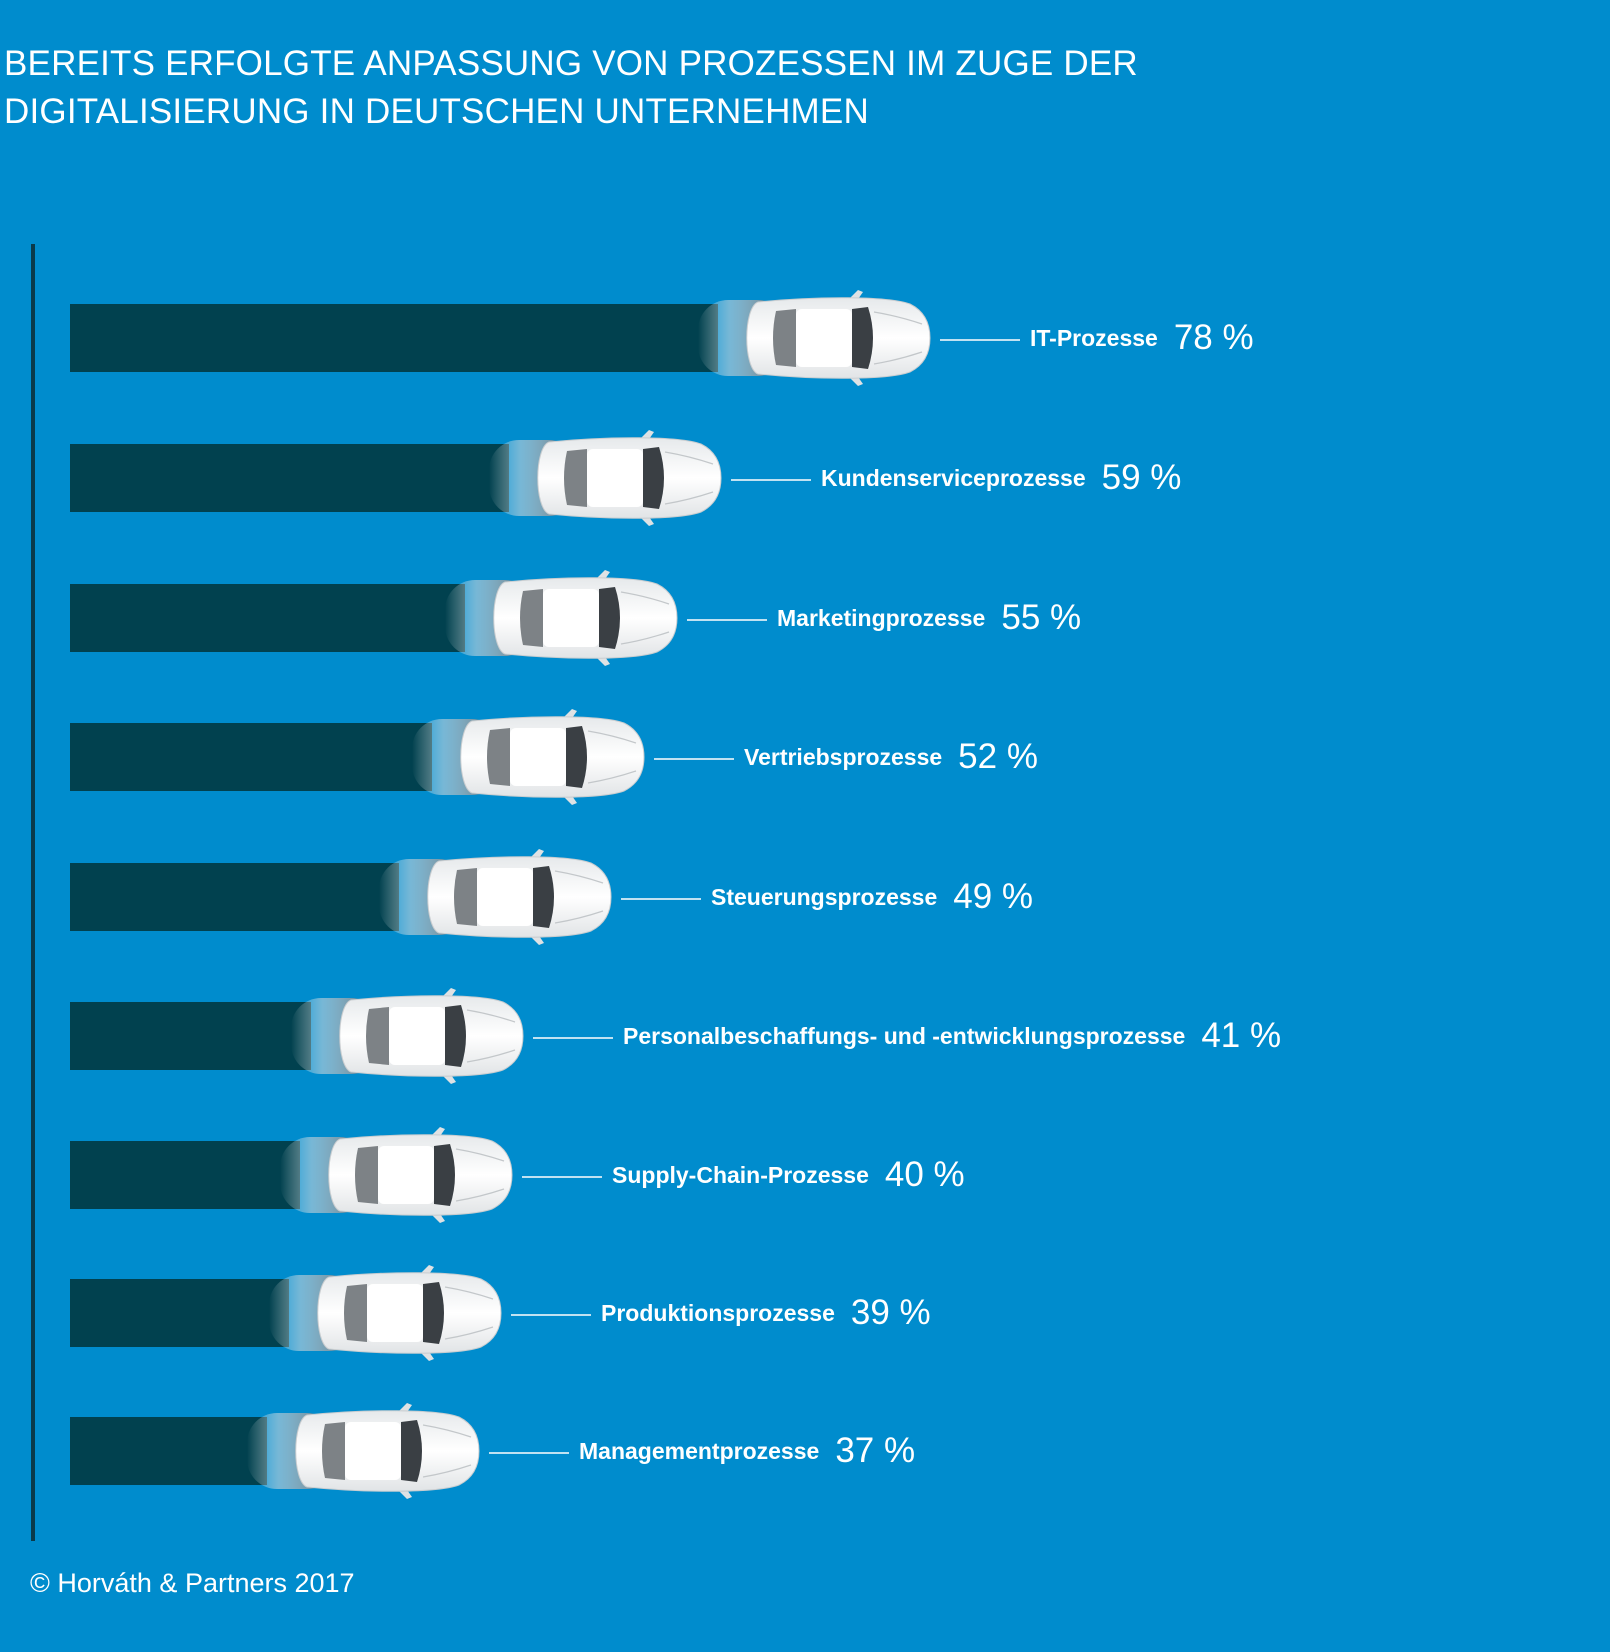 This screenshot has width=1610, height=1652. I want to click on bar-row: IT-Prozesse 78 %, so click(662, 338).